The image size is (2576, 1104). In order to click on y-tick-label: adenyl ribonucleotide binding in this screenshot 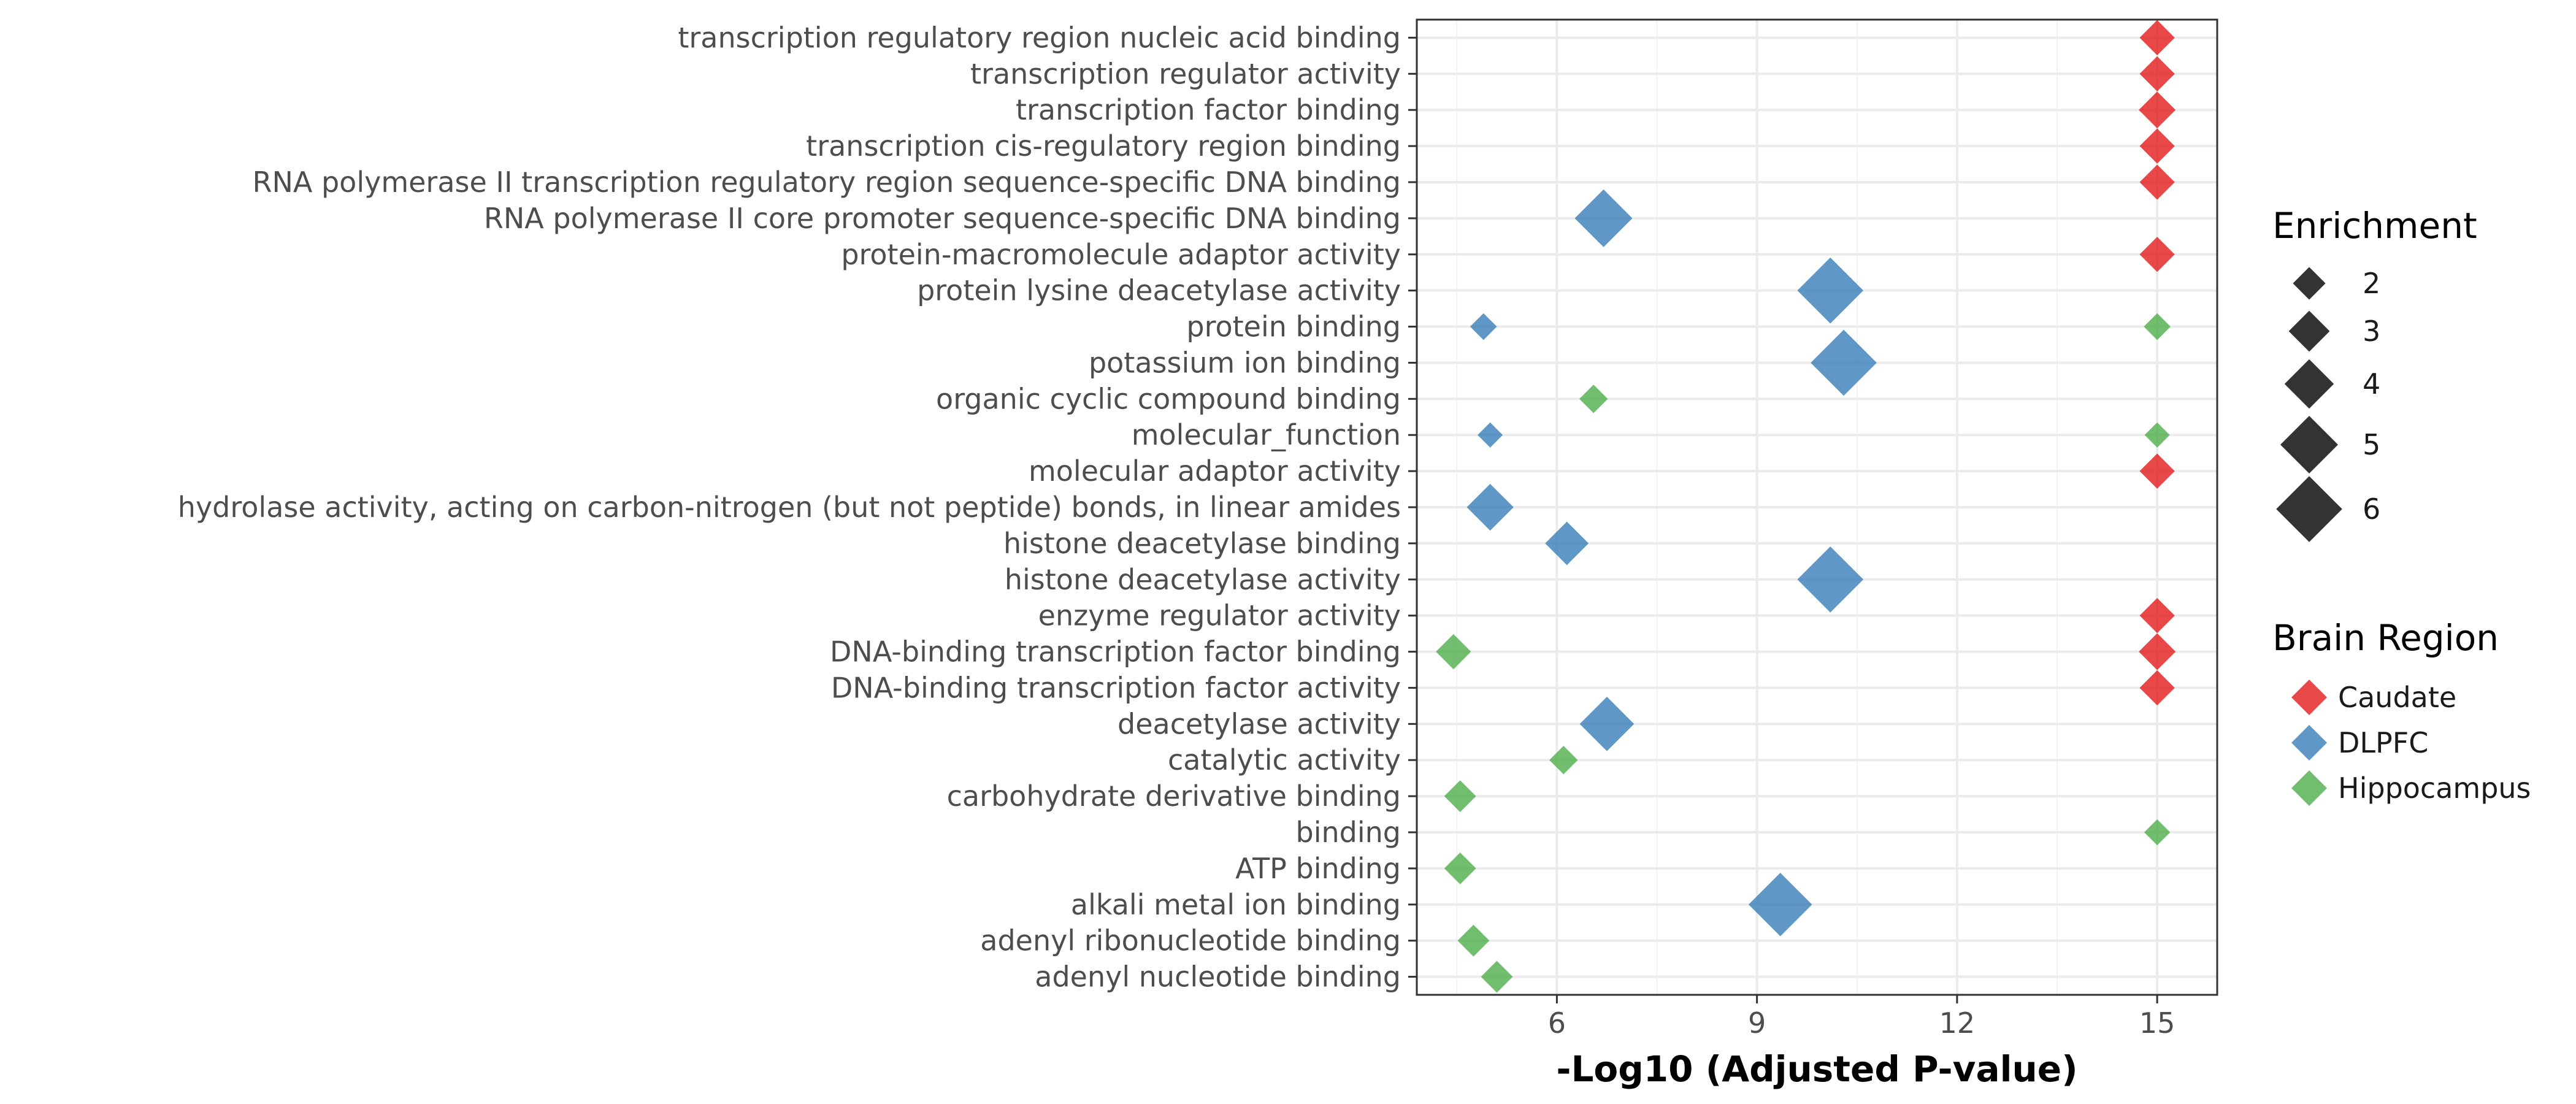, I will do `click(1190, 940)`.